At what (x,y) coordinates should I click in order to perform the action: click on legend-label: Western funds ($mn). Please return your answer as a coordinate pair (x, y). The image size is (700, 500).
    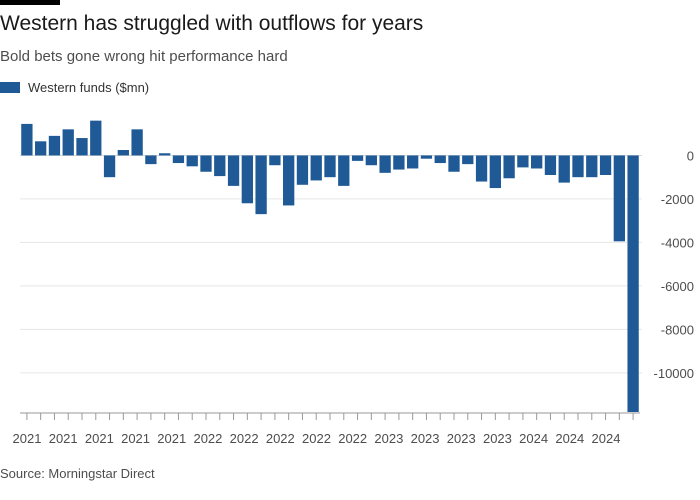
    Looking at the image, I should click on (89, 87).